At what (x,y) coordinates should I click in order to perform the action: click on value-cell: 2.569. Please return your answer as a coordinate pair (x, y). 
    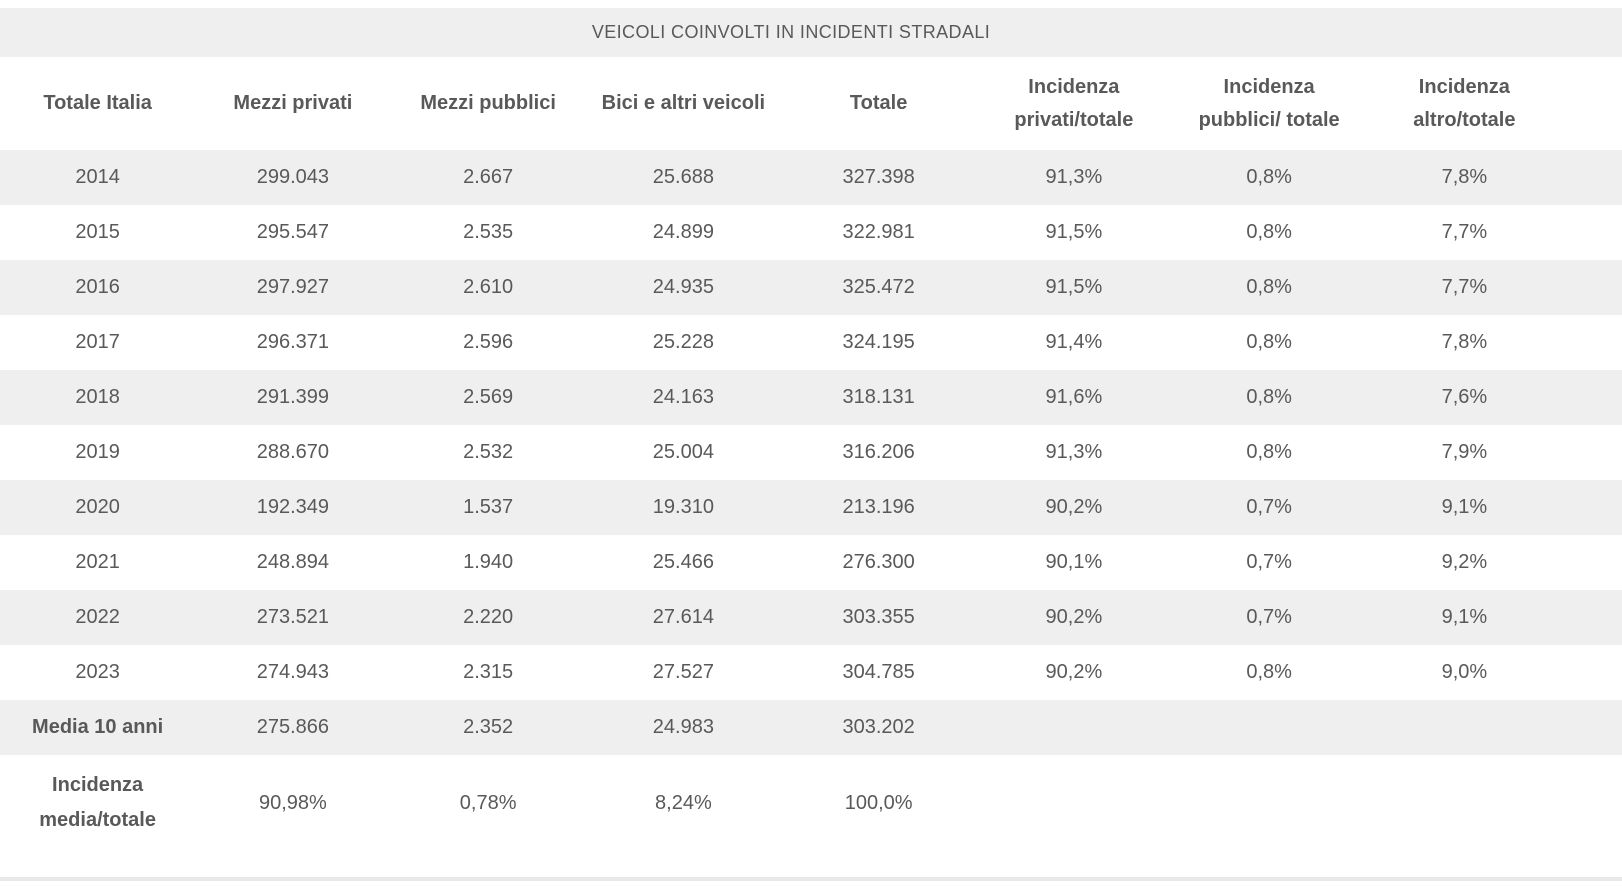
    Looking at the image, I should click on (488, 397).